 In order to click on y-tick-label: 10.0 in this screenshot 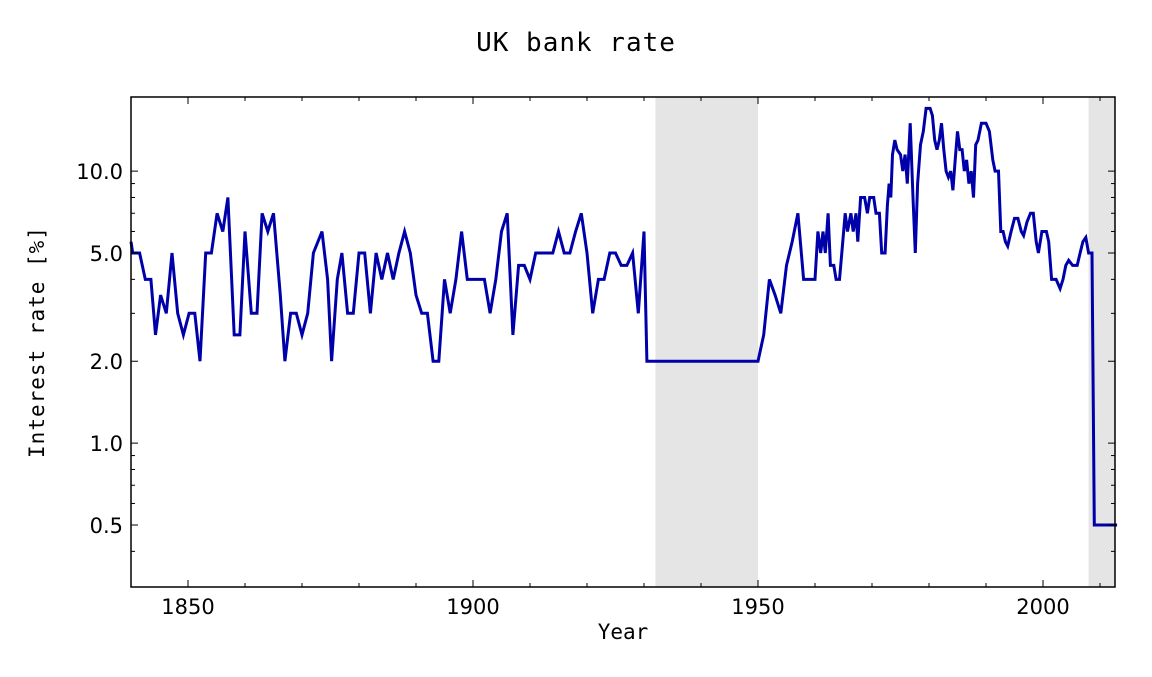, I will do `click(99, 172)`.